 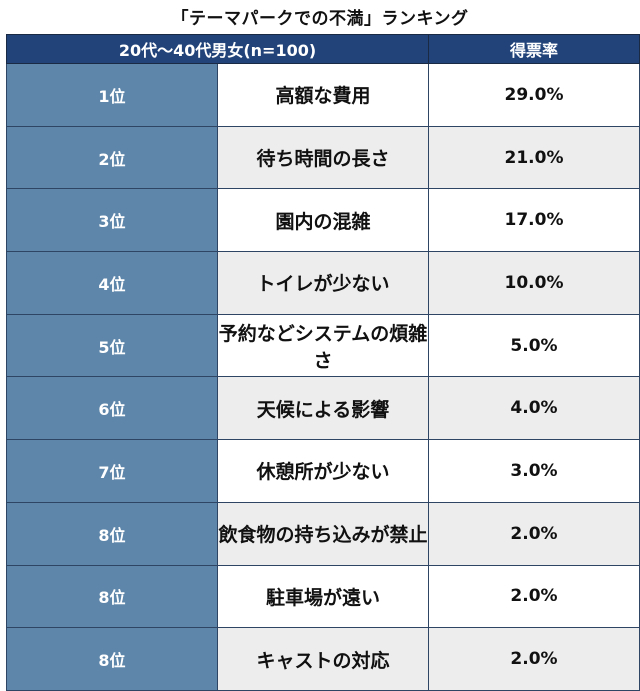 I want to click on table-row: 6位 天候による影響 4.0%, so click(x=323, y=408).